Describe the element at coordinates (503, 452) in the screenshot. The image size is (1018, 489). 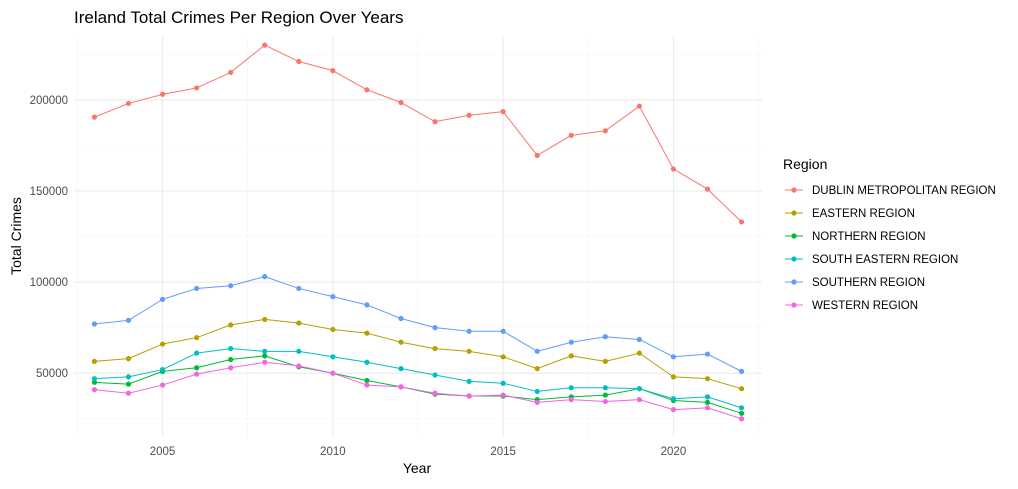
I see `x-tick-label: 2015` at that location.